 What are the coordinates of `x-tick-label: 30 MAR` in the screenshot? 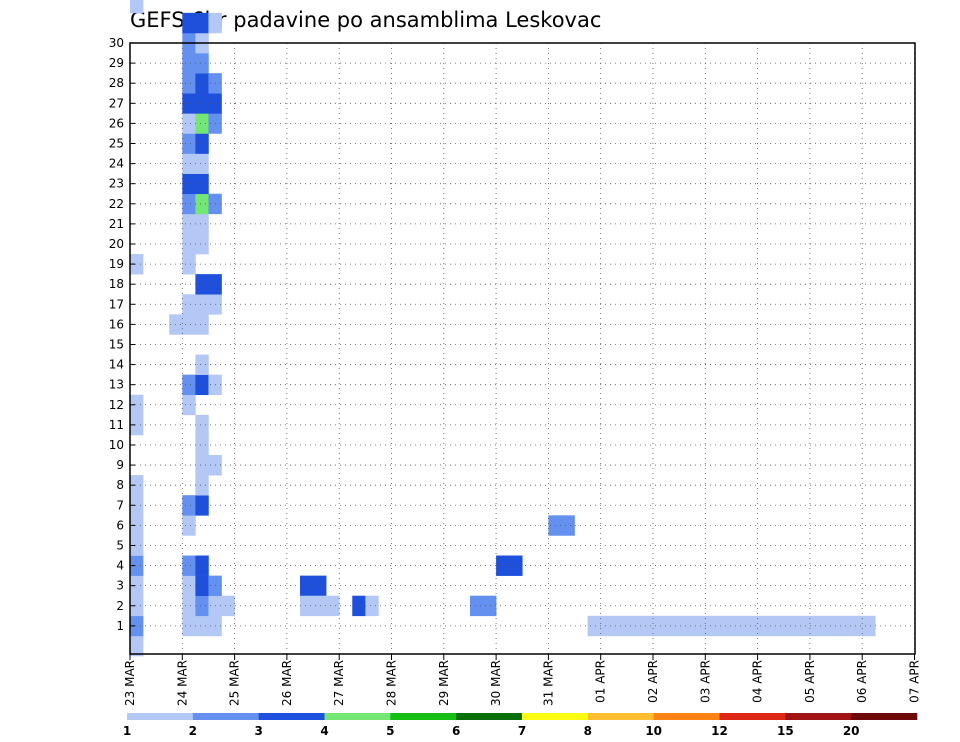 It's located at (496, 683).